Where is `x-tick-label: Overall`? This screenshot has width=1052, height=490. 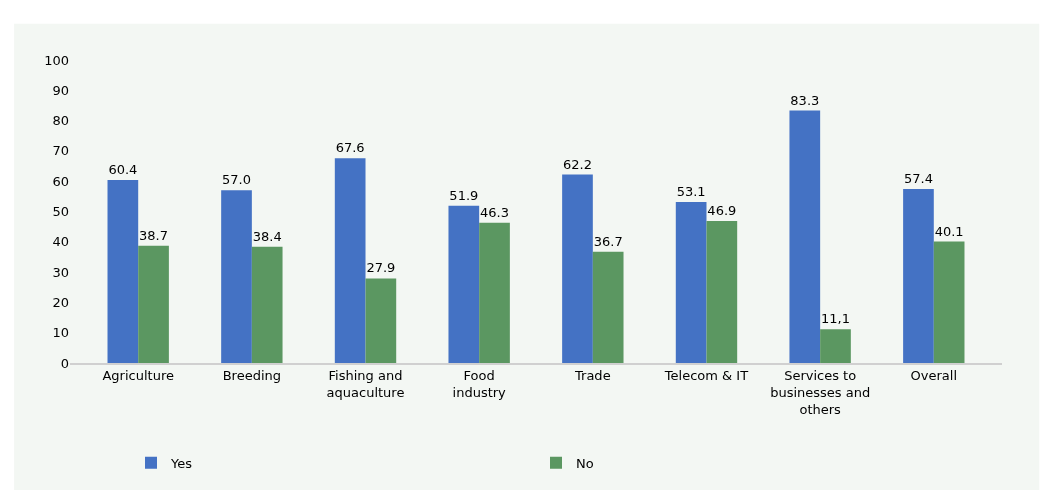 x-tick-label: Overall is located at coordinates (934, 376).